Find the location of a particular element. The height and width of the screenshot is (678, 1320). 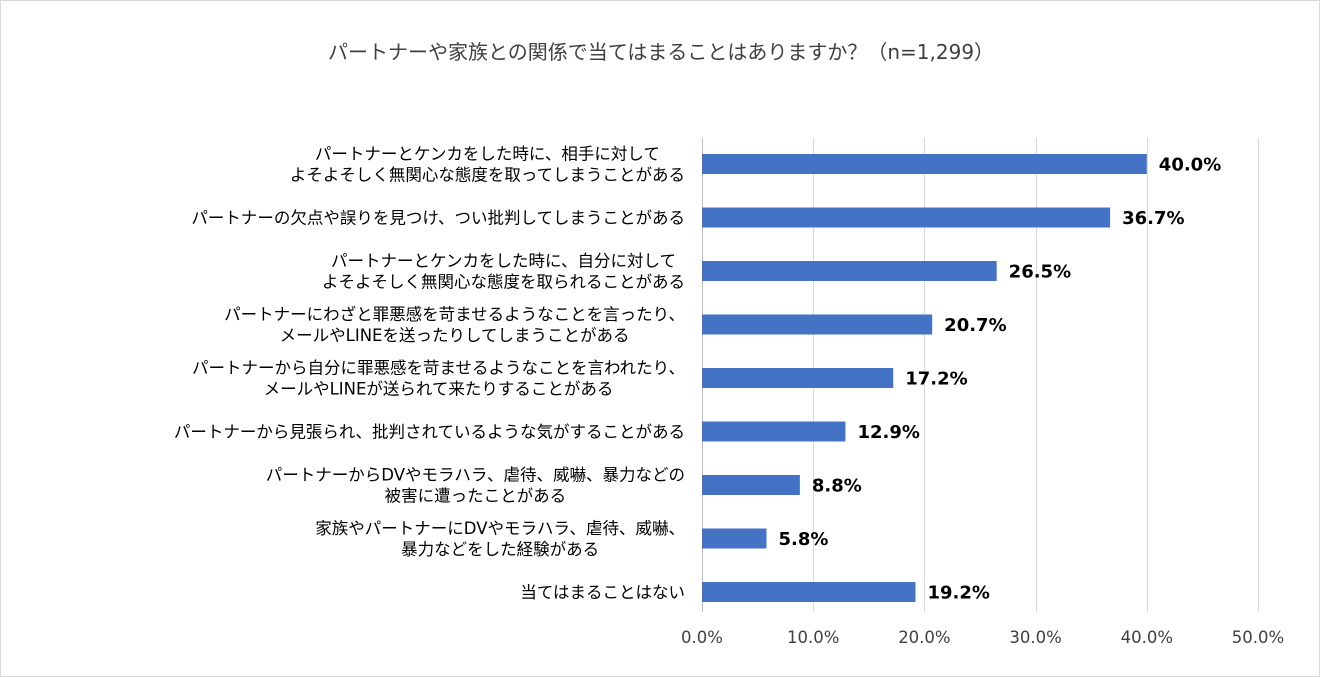

category-label-0-line-0: パートナーとケンカをした時に、相手に対して is located at coordinates (487, 154).